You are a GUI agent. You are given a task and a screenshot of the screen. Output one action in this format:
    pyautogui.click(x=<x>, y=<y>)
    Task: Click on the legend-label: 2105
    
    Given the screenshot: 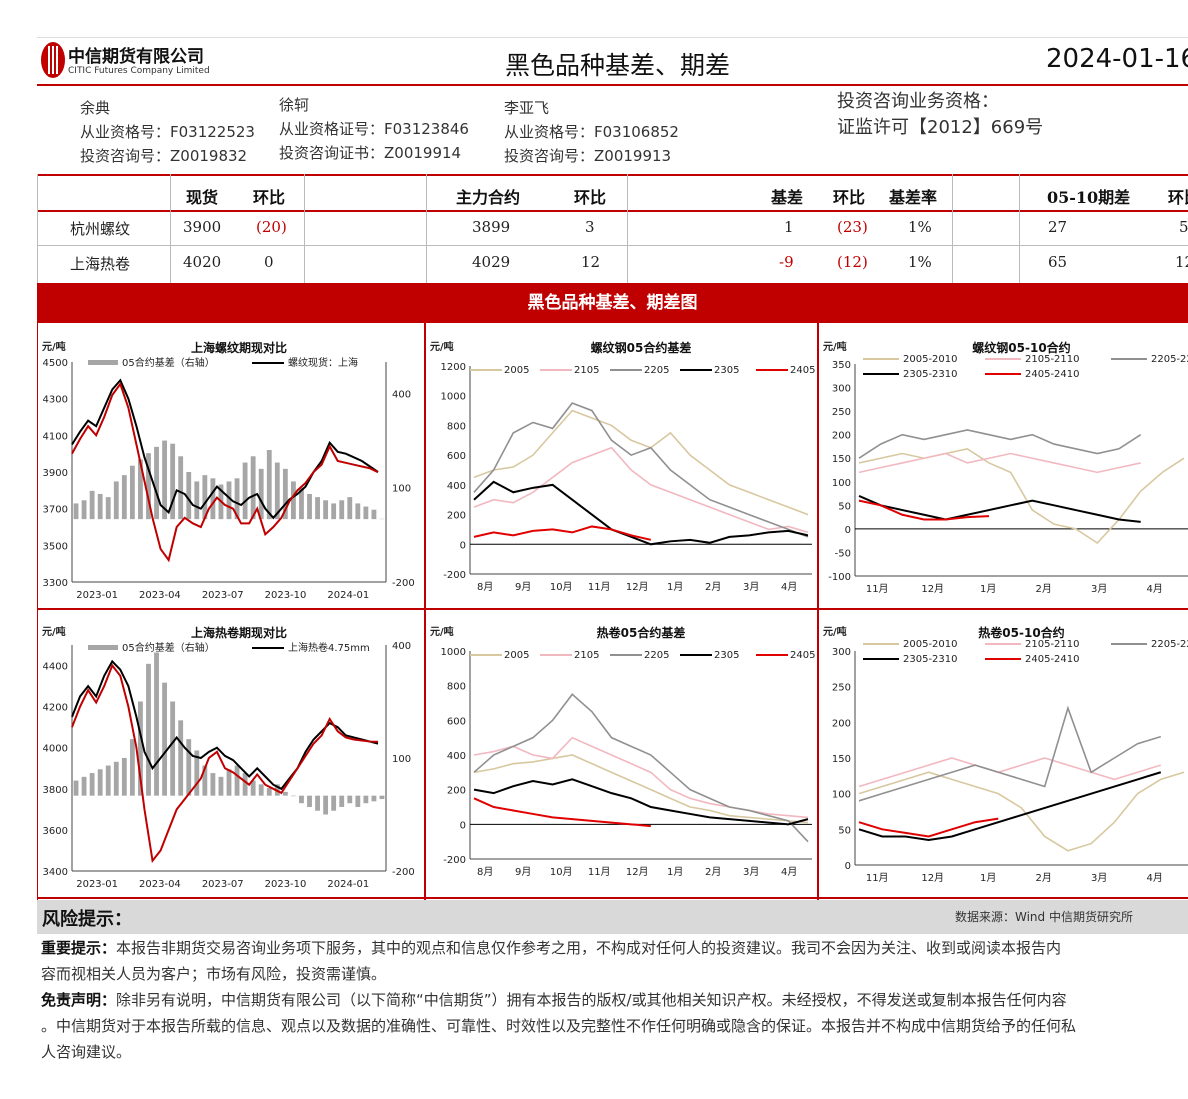 What is the action you would take?
    pyautogui.click(x=586, y=370)
    